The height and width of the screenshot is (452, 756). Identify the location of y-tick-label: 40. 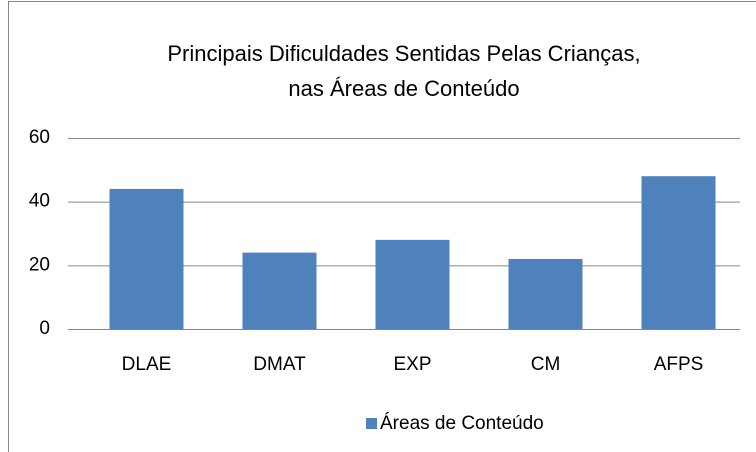
(39, 201).